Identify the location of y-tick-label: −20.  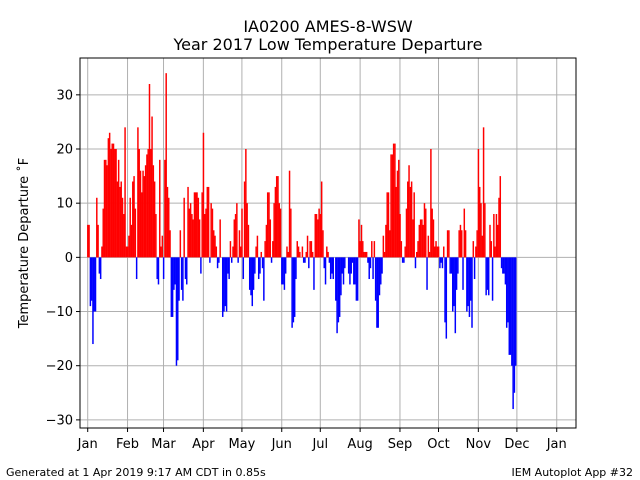
(59, 366).